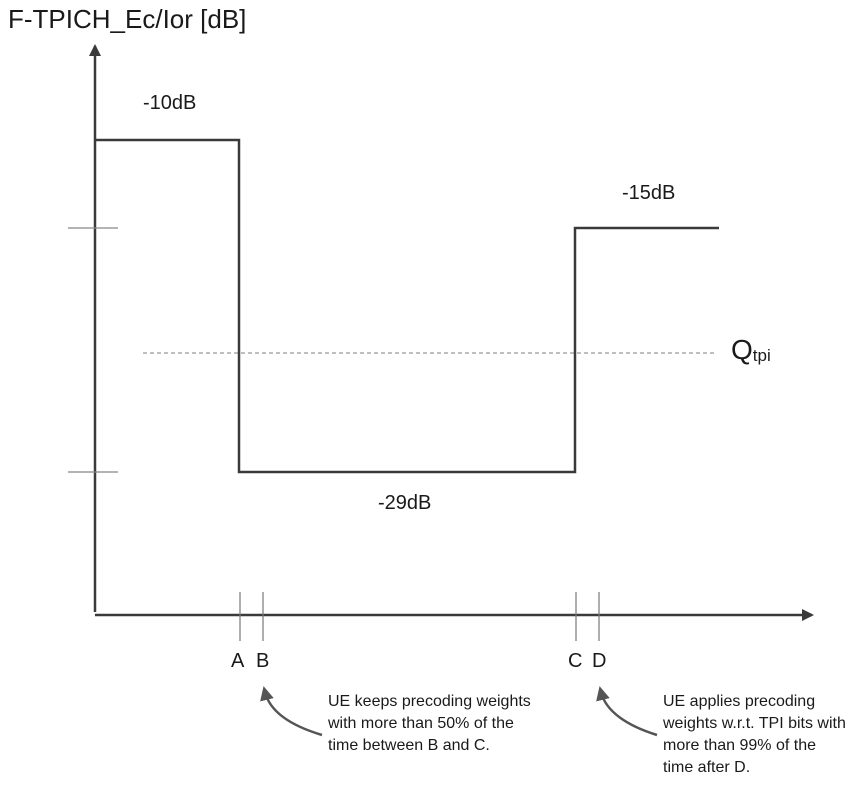 Image resolution: width=853 pixels, height=789 pixels. What do you see at coordinates (170, 103) in the screenshot?
I see `level-label-high: -10dB` at bounding box center [170, 103].